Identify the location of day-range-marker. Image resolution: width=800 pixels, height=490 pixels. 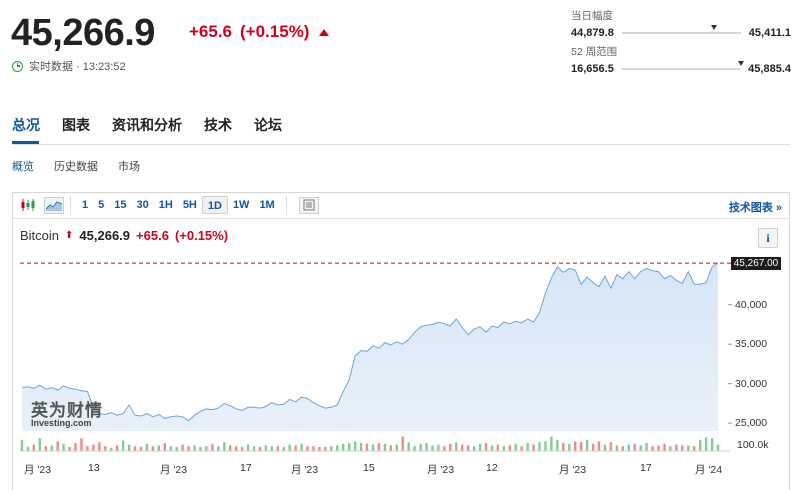
(714, 27).